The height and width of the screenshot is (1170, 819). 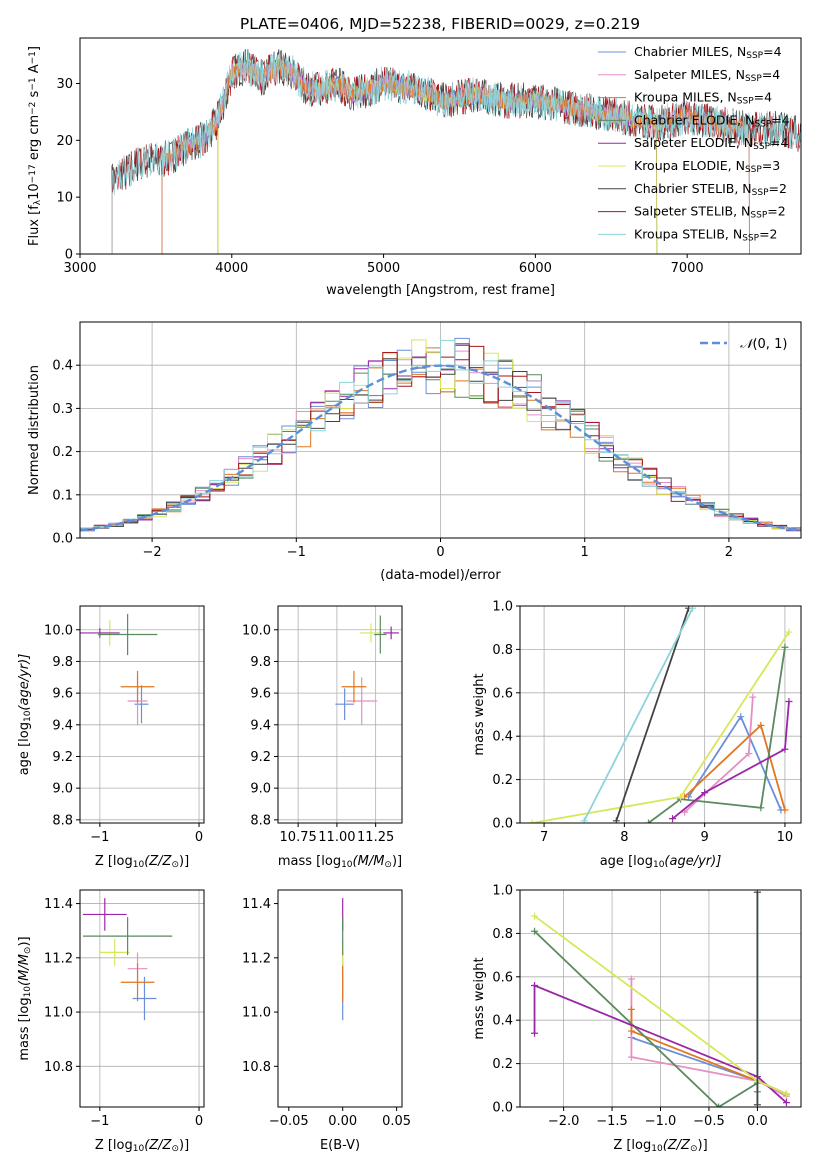 What do you see at coordinates (62, 820) in the screenshot?
I see `y-tick-label: 8.8` at bounding box center [62, 820].